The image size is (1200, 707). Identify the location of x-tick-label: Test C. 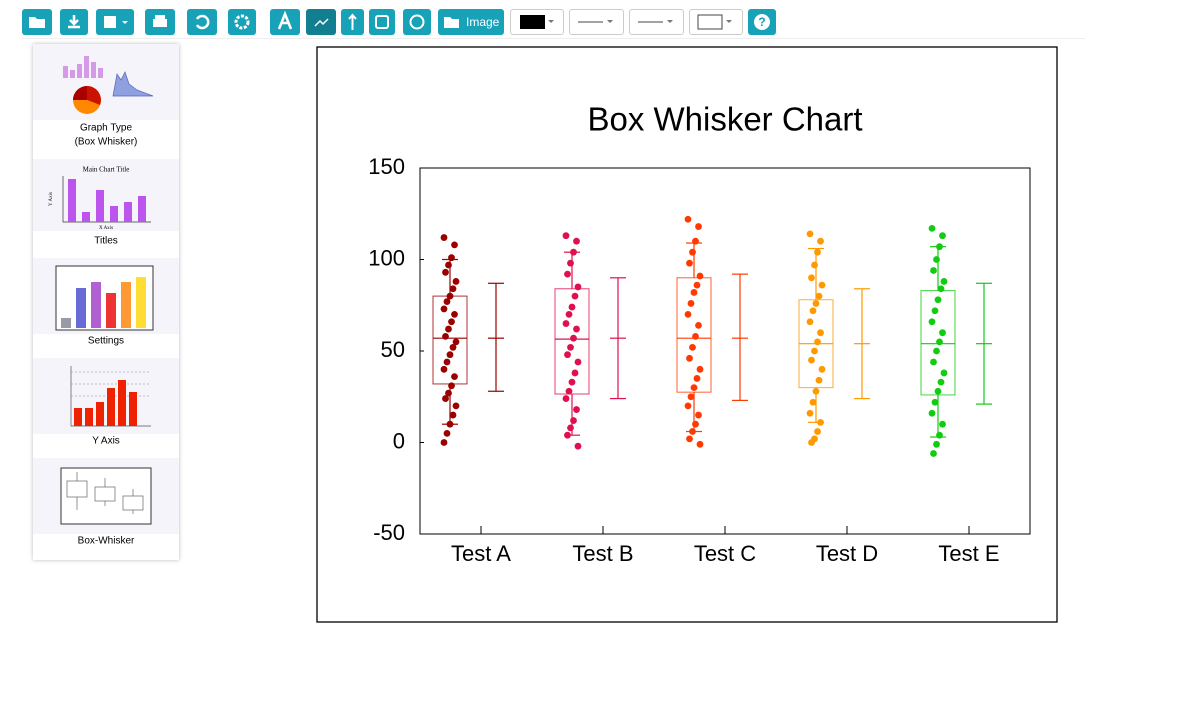
(725, 553).